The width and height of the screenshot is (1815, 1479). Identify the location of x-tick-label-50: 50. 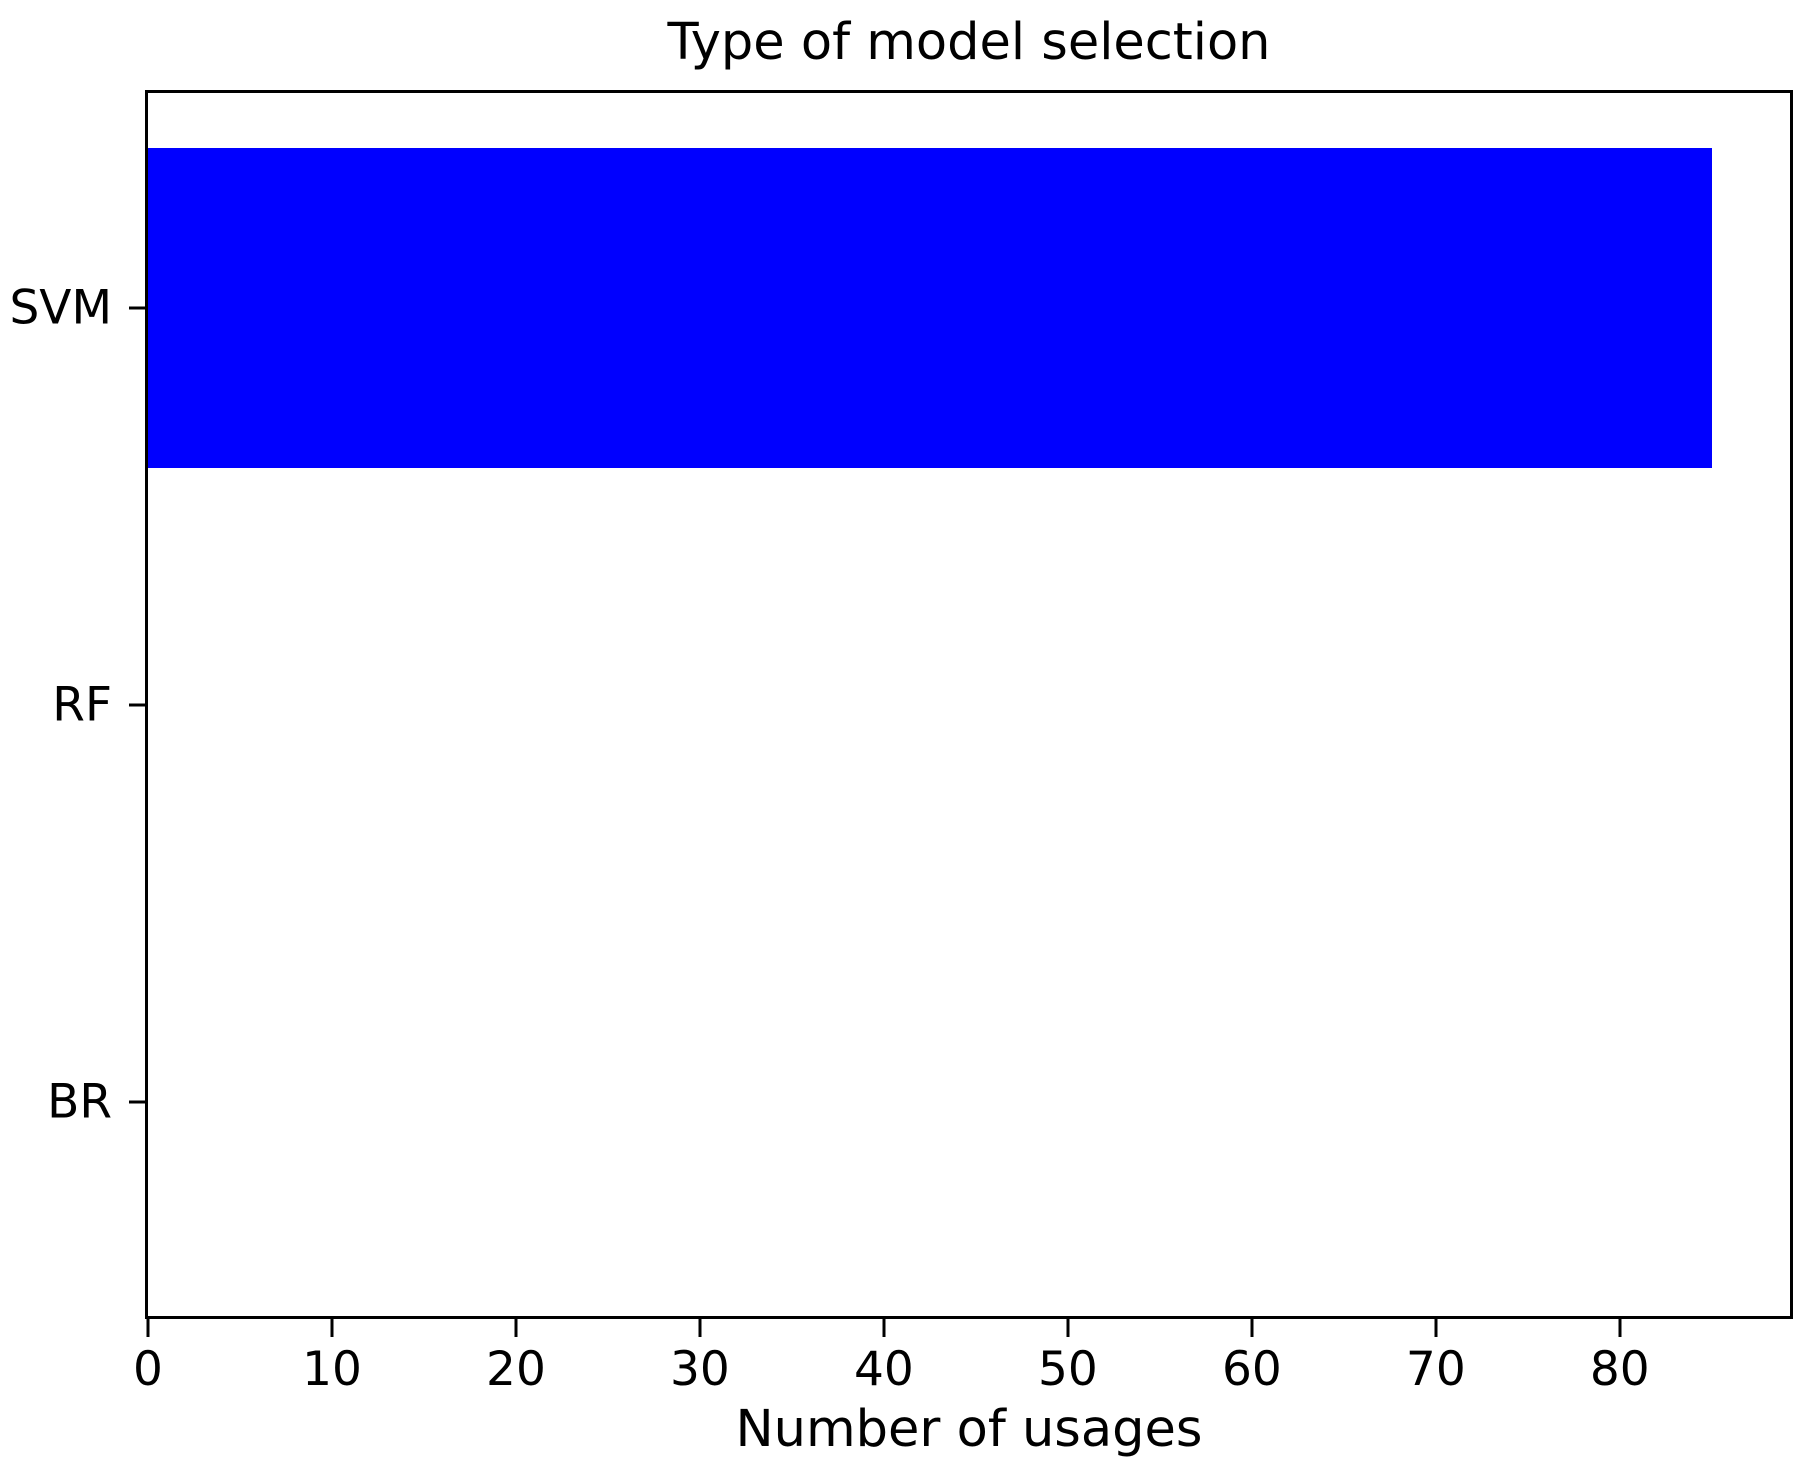
(1067, 1369).